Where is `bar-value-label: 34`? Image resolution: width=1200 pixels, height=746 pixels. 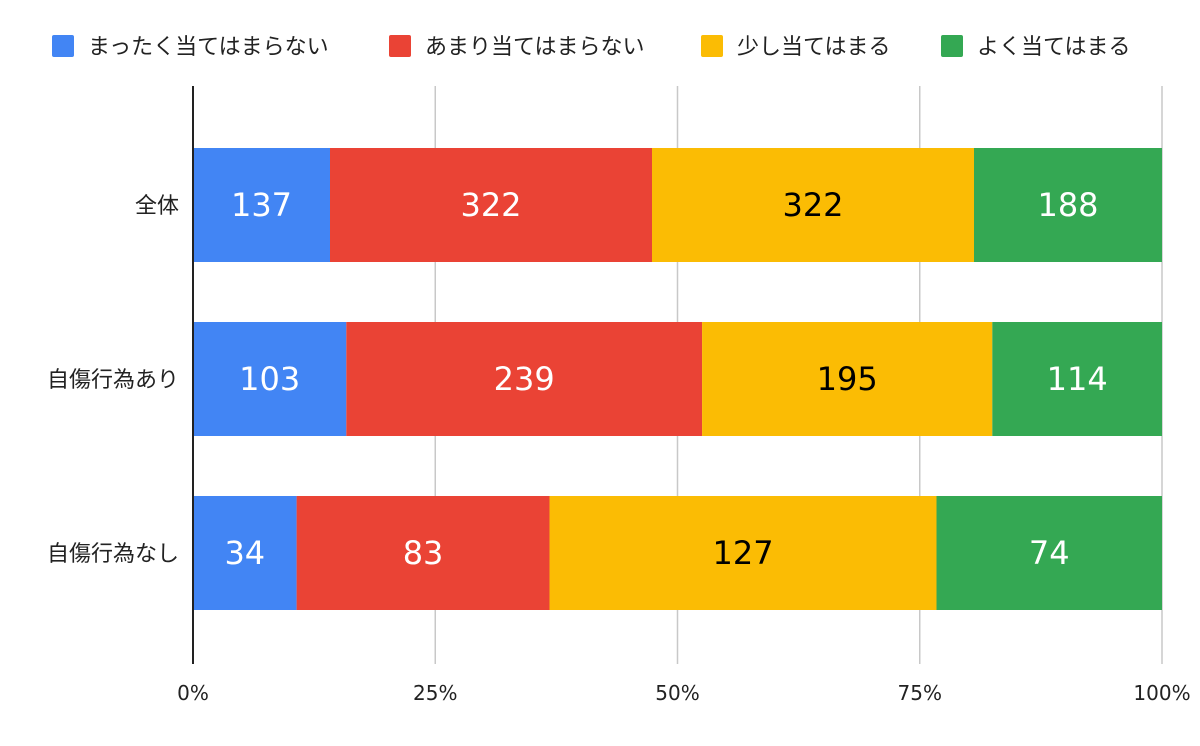
bar-value-label: 34 is located at coordinates (244, 553).